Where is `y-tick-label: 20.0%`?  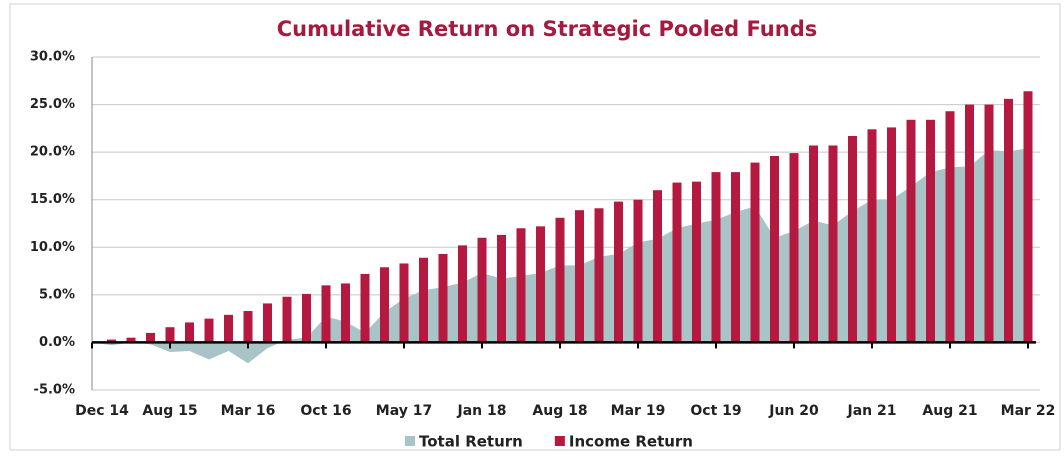 y-tick-label: 20.0% is located at coordinates (52, 152).